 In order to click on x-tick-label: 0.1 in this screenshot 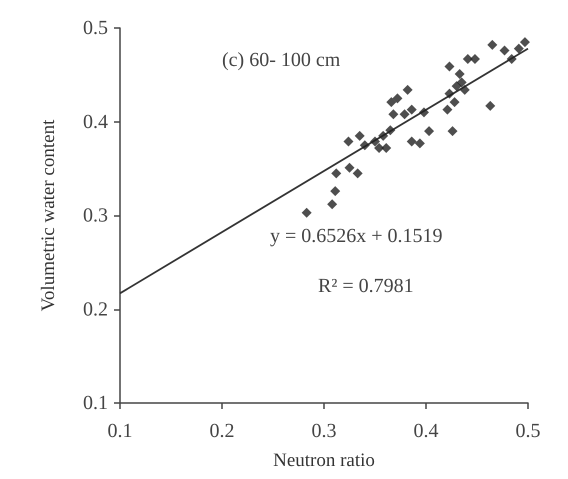, I will do `click(120, 431)`.